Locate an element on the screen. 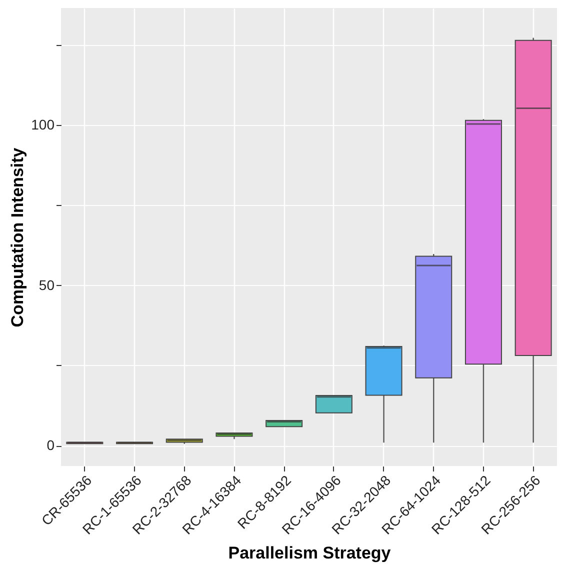  y-tick-label: 50 is located at coordinates (46, 284).